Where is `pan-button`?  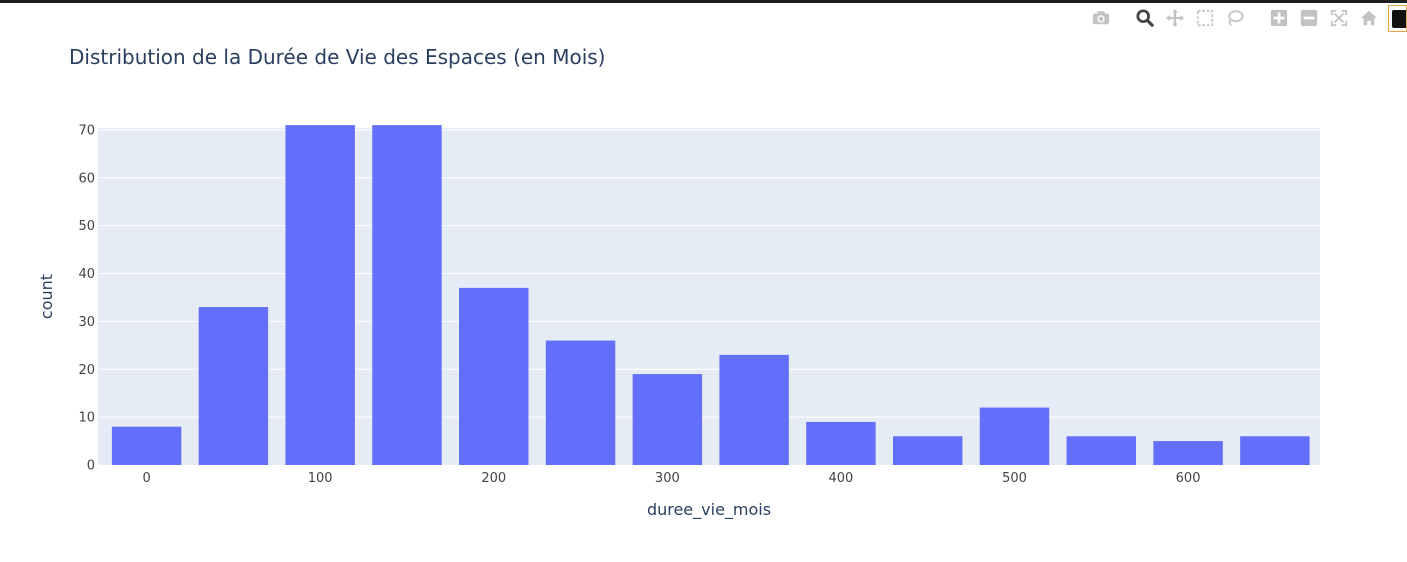 pan-button is located at coordinates (1175, 18).